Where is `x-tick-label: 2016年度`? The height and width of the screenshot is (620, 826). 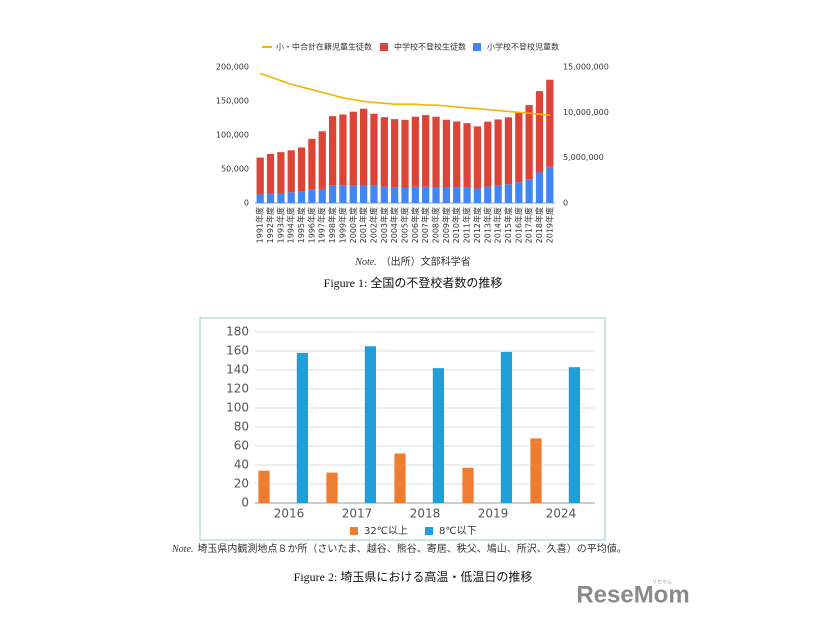
x-tick-label: 2016年度 is located at coordinates (518, 225).